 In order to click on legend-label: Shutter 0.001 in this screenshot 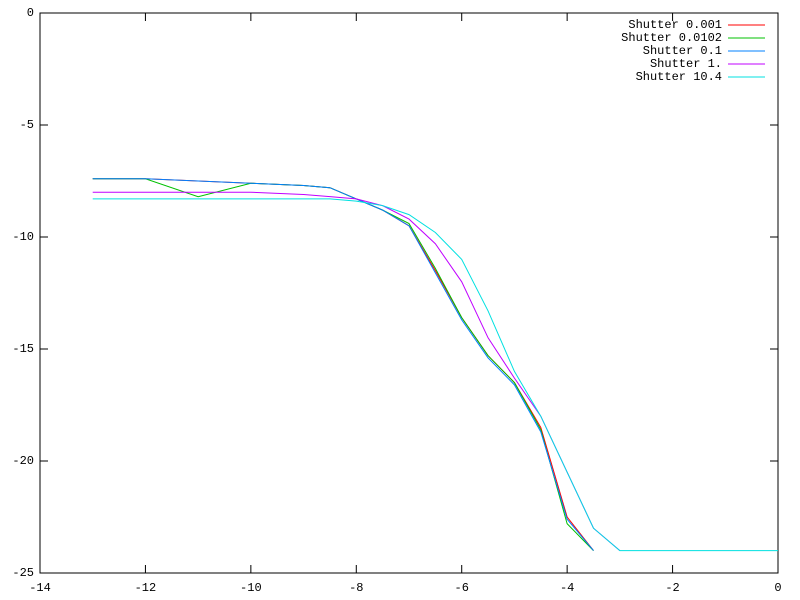, I will do `click(675, 25)`.